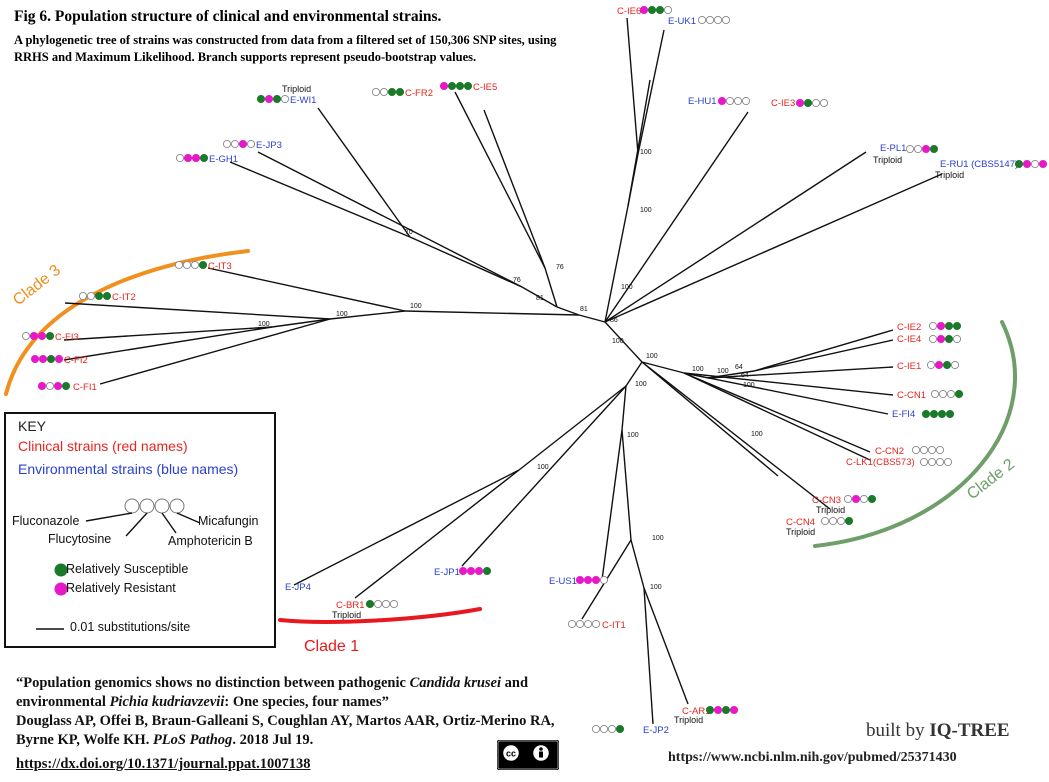  What do you see at coordinates (923, 414) in the screenshot?
I see `leaf-e-fi4: E-FI4` at bounding box center [923, 414].